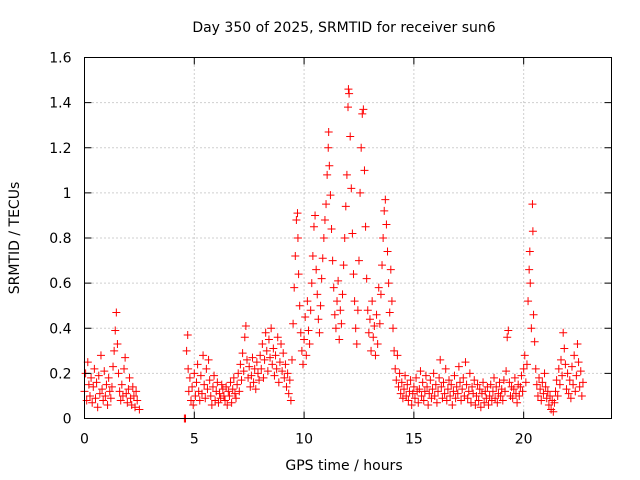 This screenshot has height=480, width=640. What do you see at coordinates (414, 440) in the screenshot?
I see `x-tick-label: 15` at bounding box center [414, 440].